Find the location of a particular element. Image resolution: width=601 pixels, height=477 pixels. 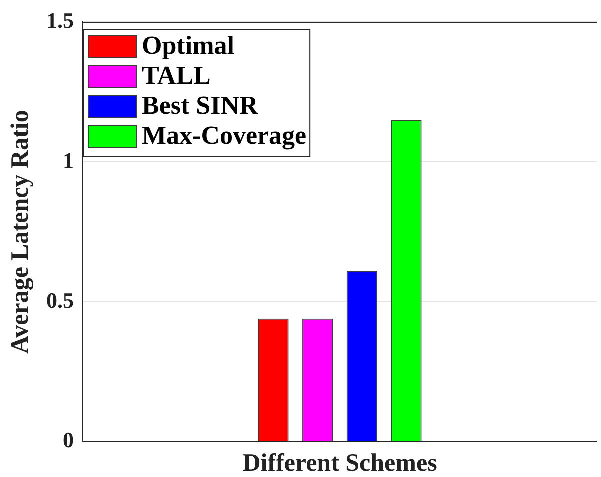

y-axis-title: Average Latency Ratio is located at coordinates (20, 232).